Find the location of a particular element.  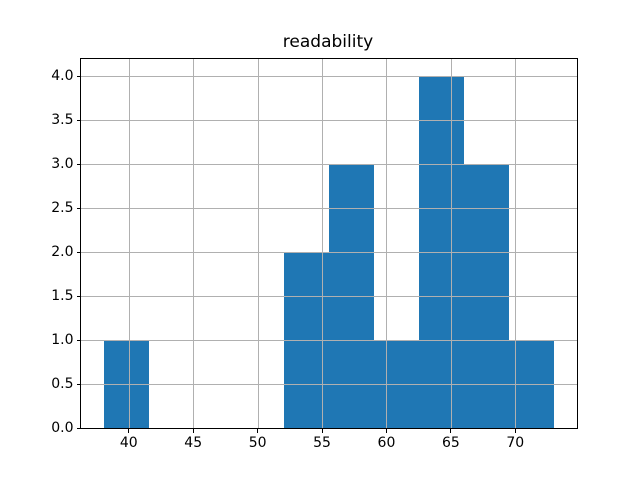

chart-title: readability is located at coordinates (328, 42).